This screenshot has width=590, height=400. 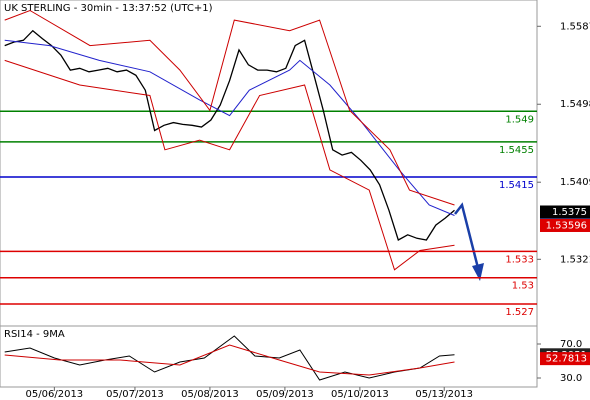 I want to click on level-label: 1.5415, so click(x=516, y=185).